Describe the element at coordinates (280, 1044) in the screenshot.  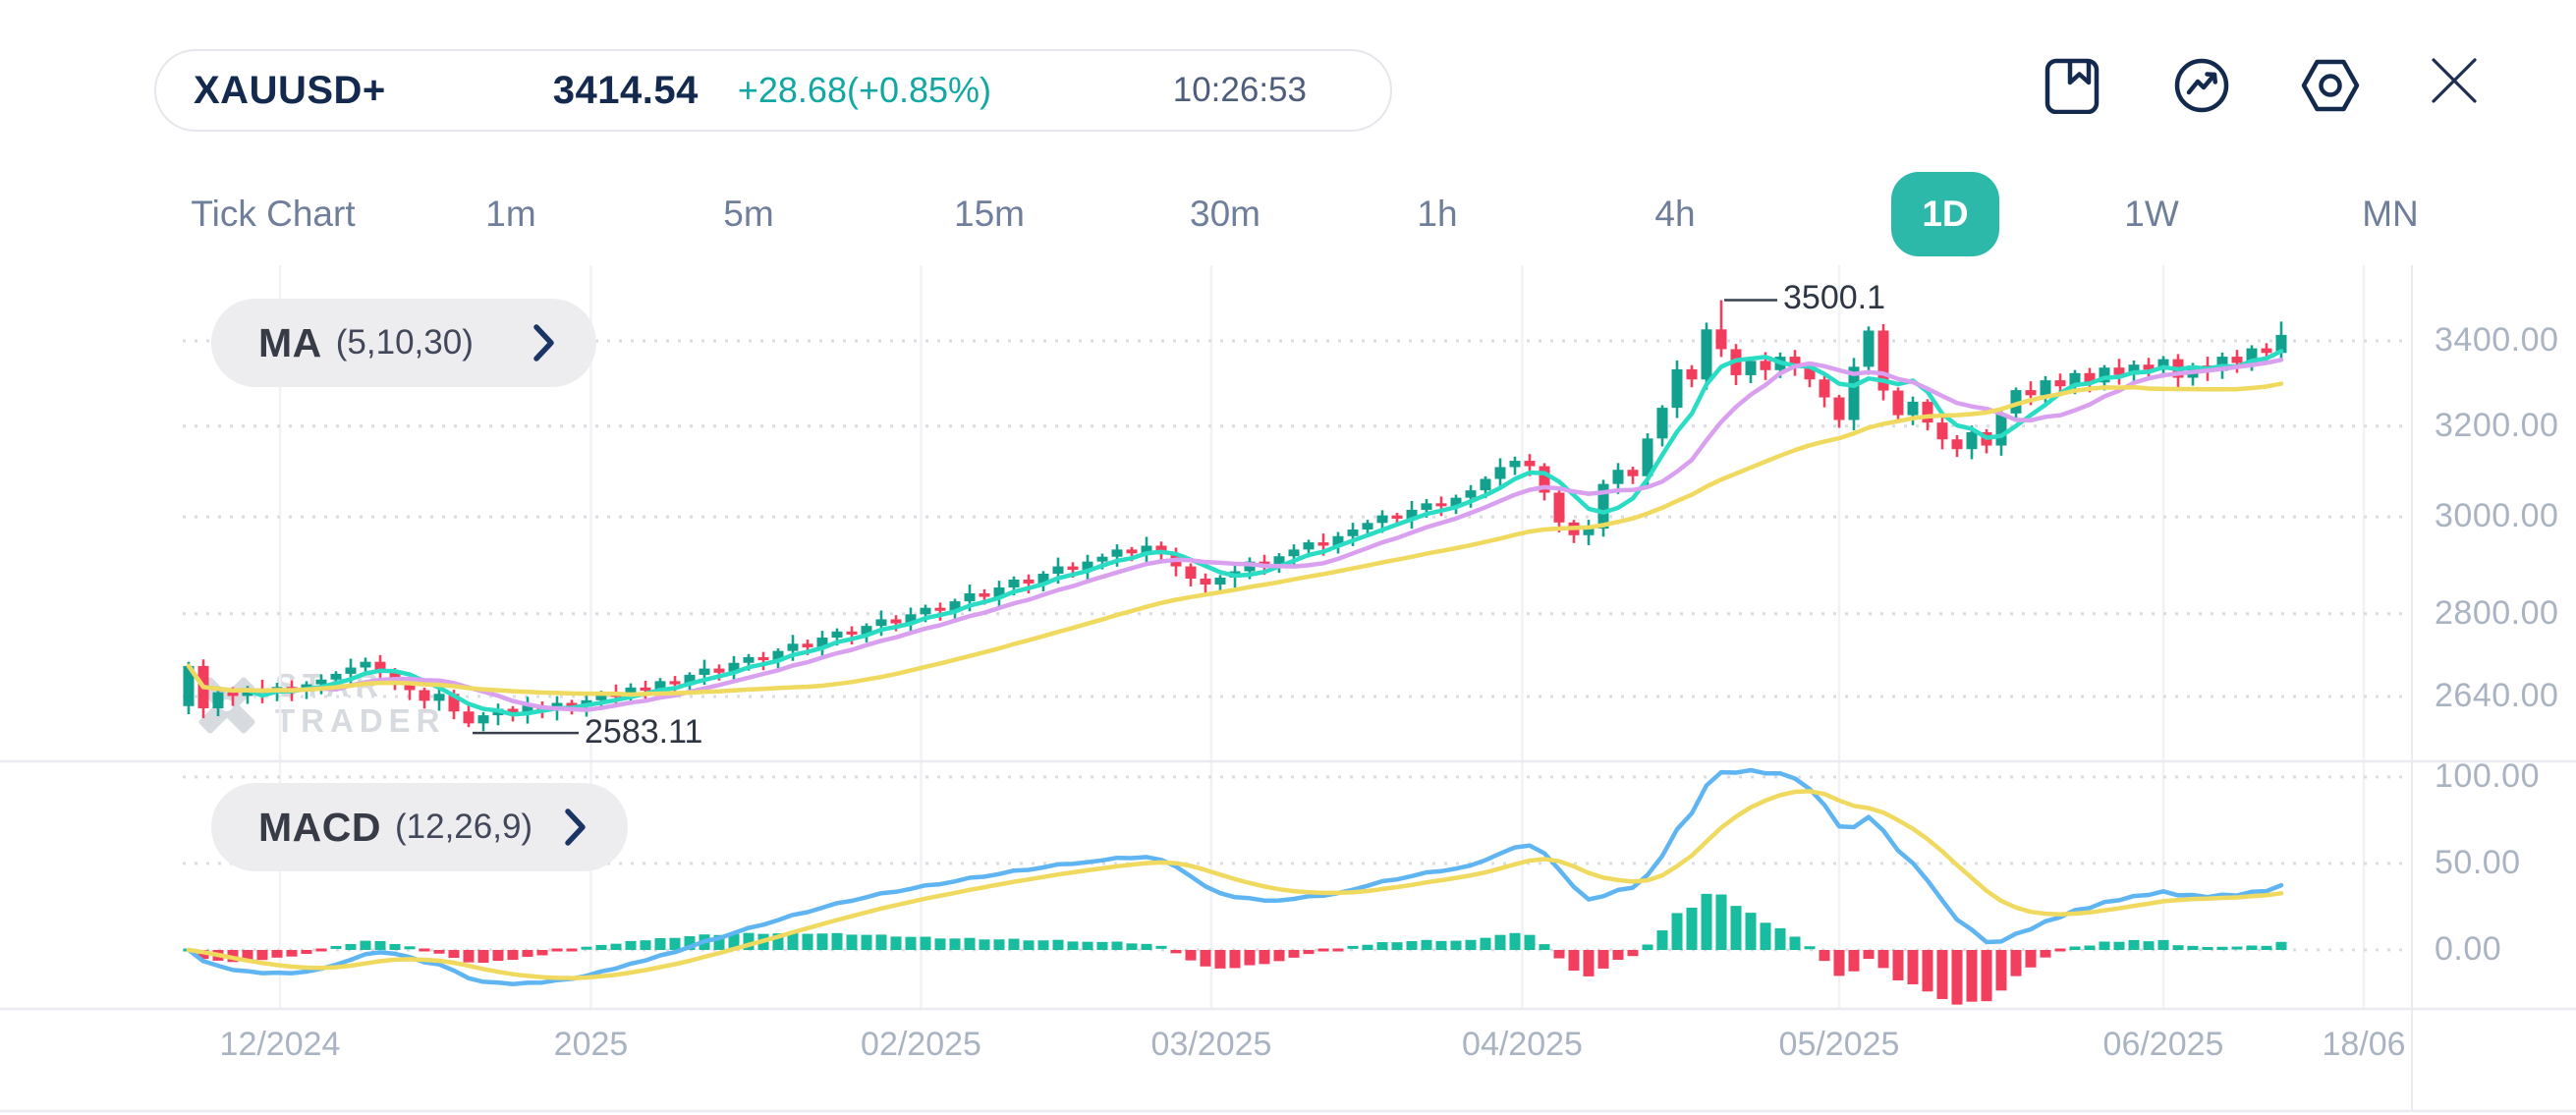
I see `time-tick-label: 12/2024` at that location.